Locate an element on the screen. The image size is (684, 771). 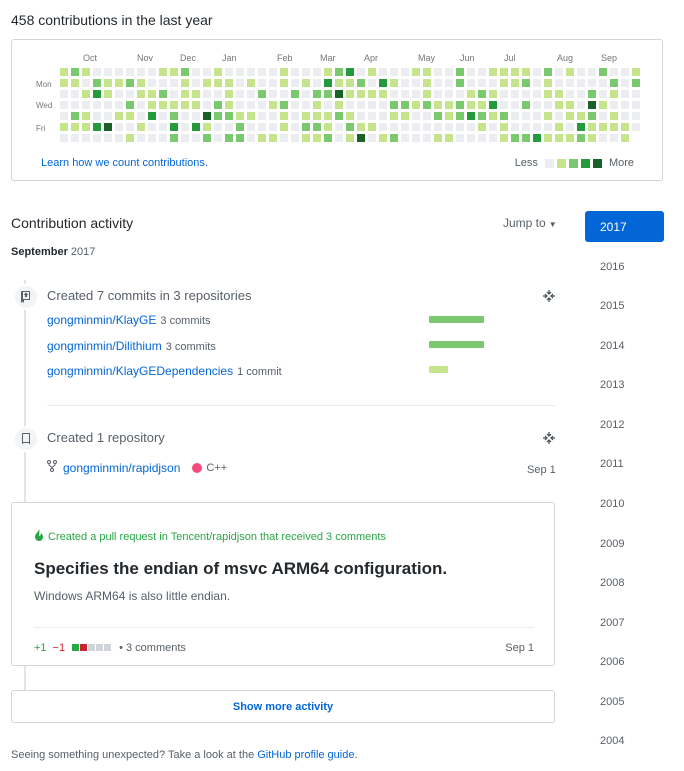
year-link: 2014 is located at coordinates (612, 346).